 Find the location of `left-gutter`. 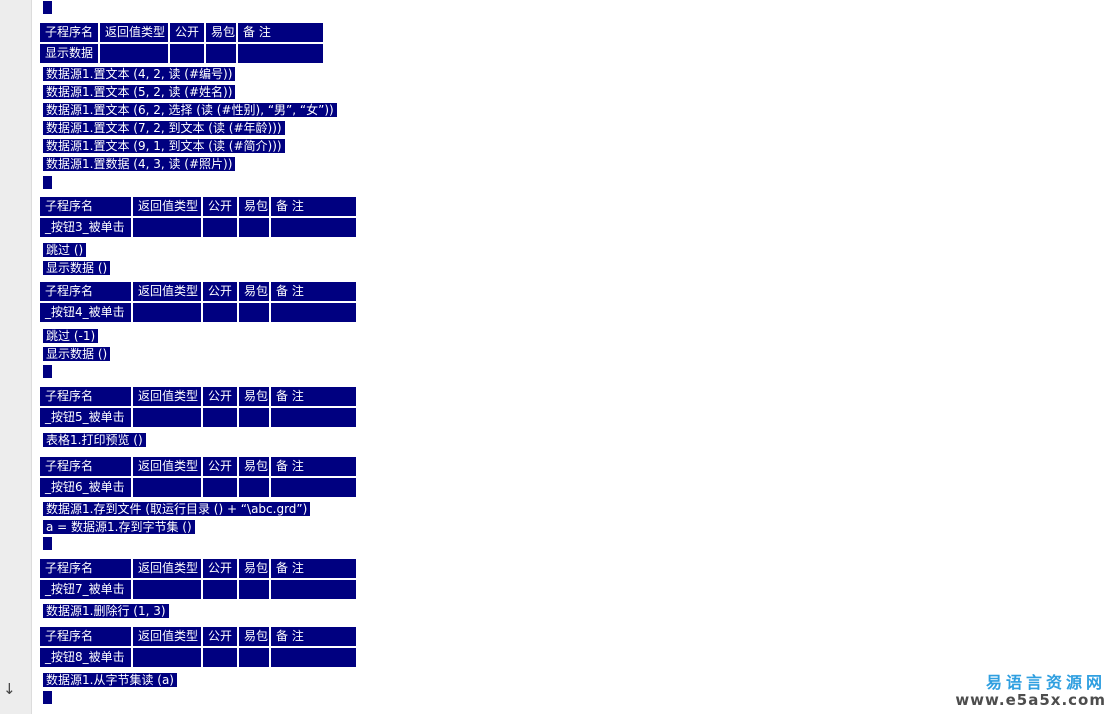

left-gutter is located at coordinates (16, 357).